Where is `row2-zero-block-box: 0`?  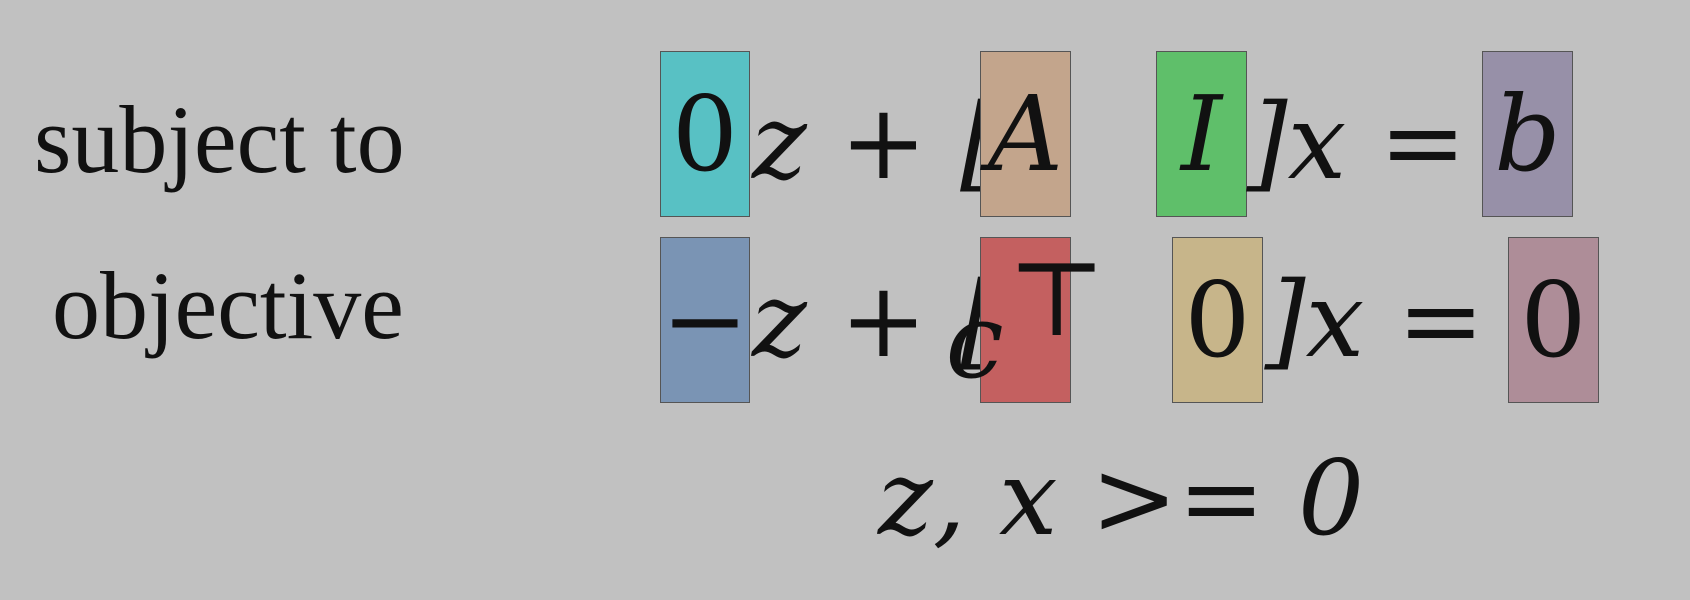 row2-zero-block-box: 0 is located at coordinates (1217, 320).